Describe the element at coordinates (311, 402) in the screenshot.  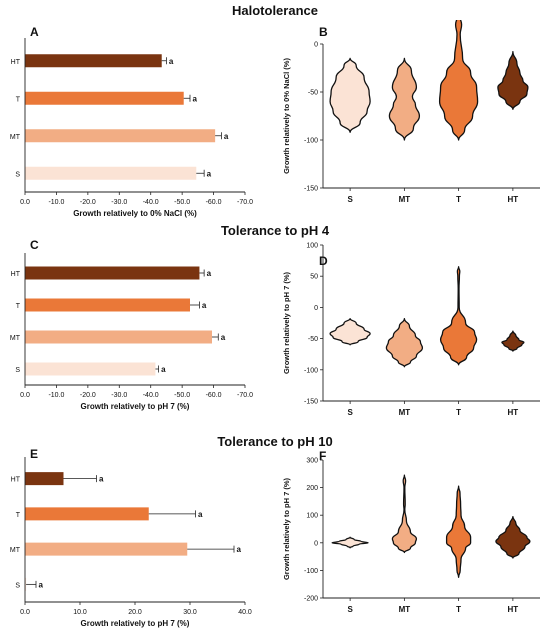
I see `panel-d-y-tick-label: -150` at that location.